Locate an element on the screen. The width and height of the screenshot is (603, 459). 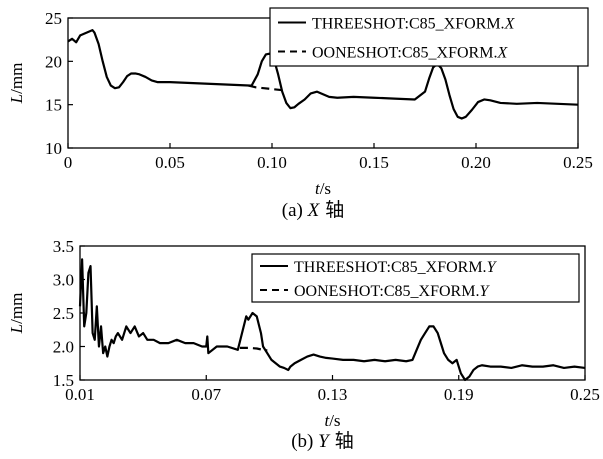
legend-entry: THREESHOT:C85_XFORM.X is located at coordinates (414, 24).